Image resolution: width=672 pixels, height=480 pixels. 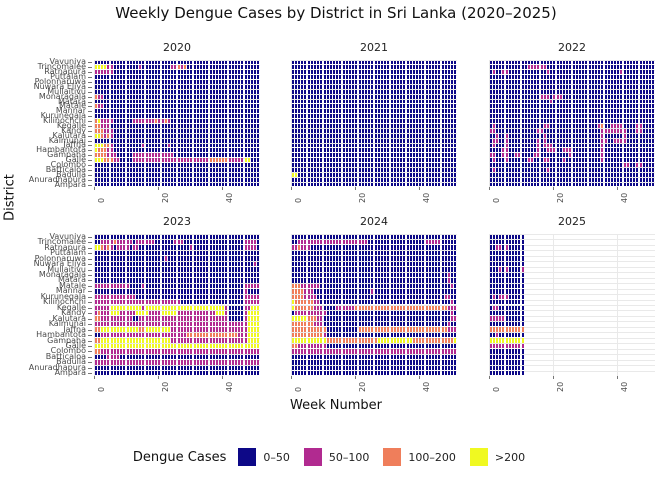 What do you see at coordinates (510, 457) in the screenshot?
I see `legend-label: >200` at bounding box center [510, 457].